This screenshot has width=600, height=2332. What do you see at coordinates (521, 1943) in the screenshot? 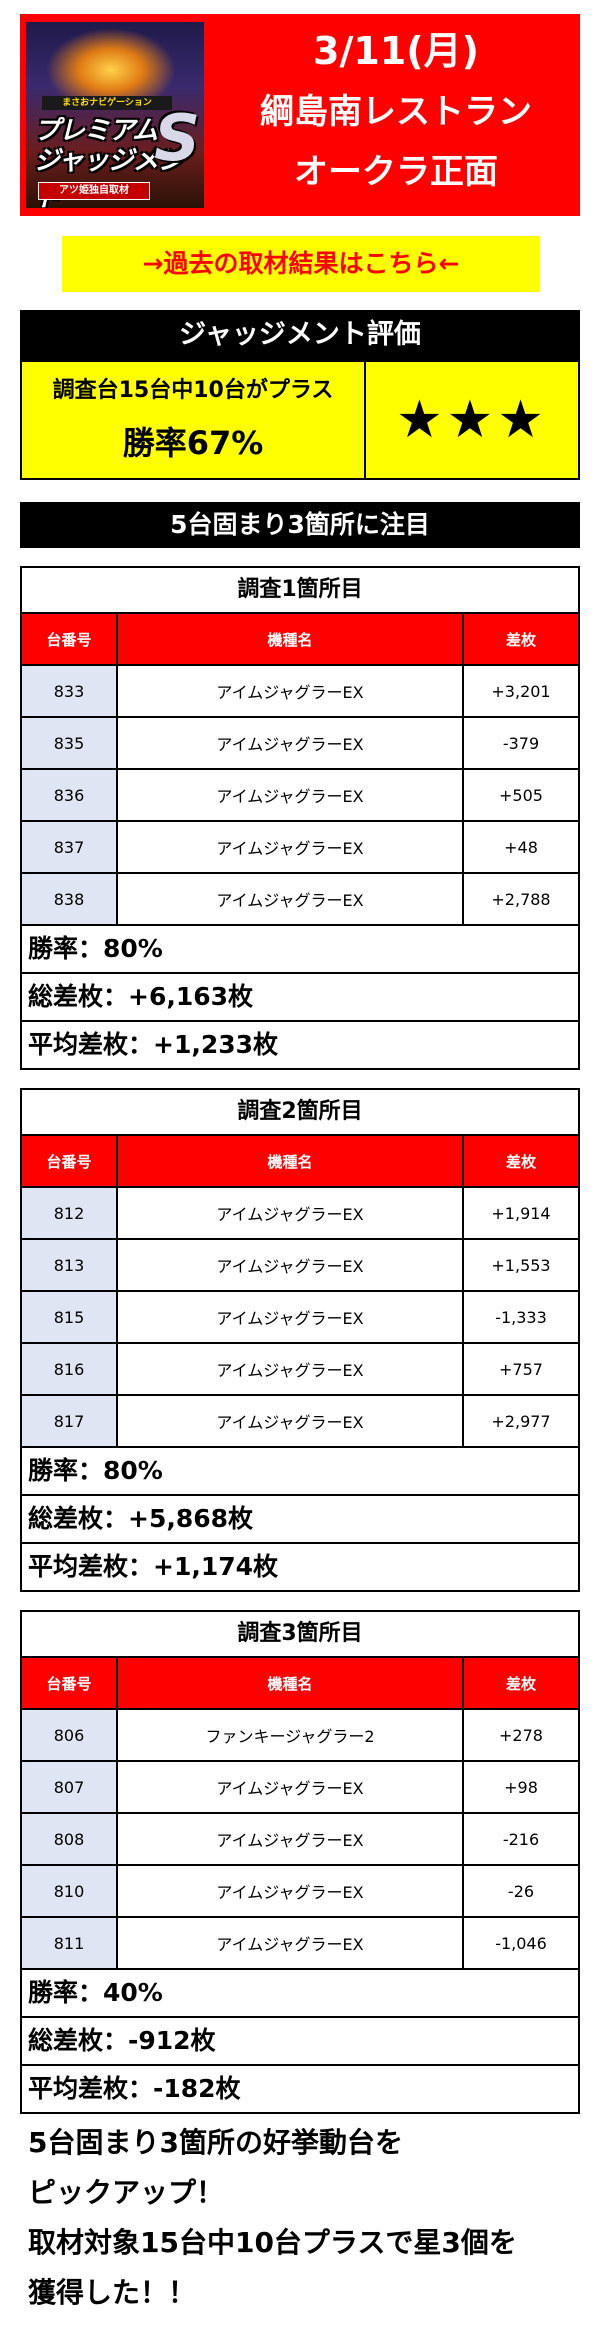
I see `coin-diff: -1,046` at bounding box center [521, 1943].